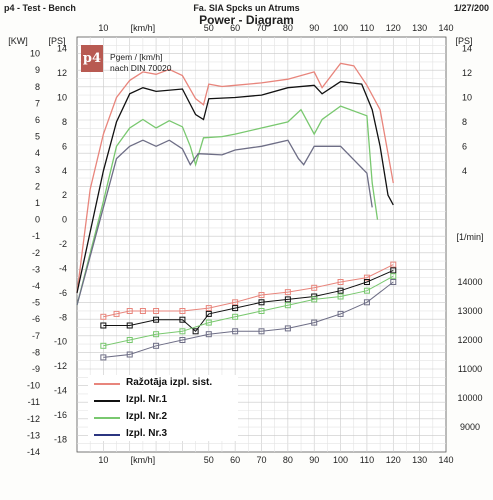 This screenshot has width=493, height=500. Describe the element at coordinates (37, 170) in the screenshot. I see `kw-tick-label: 3` at that location.